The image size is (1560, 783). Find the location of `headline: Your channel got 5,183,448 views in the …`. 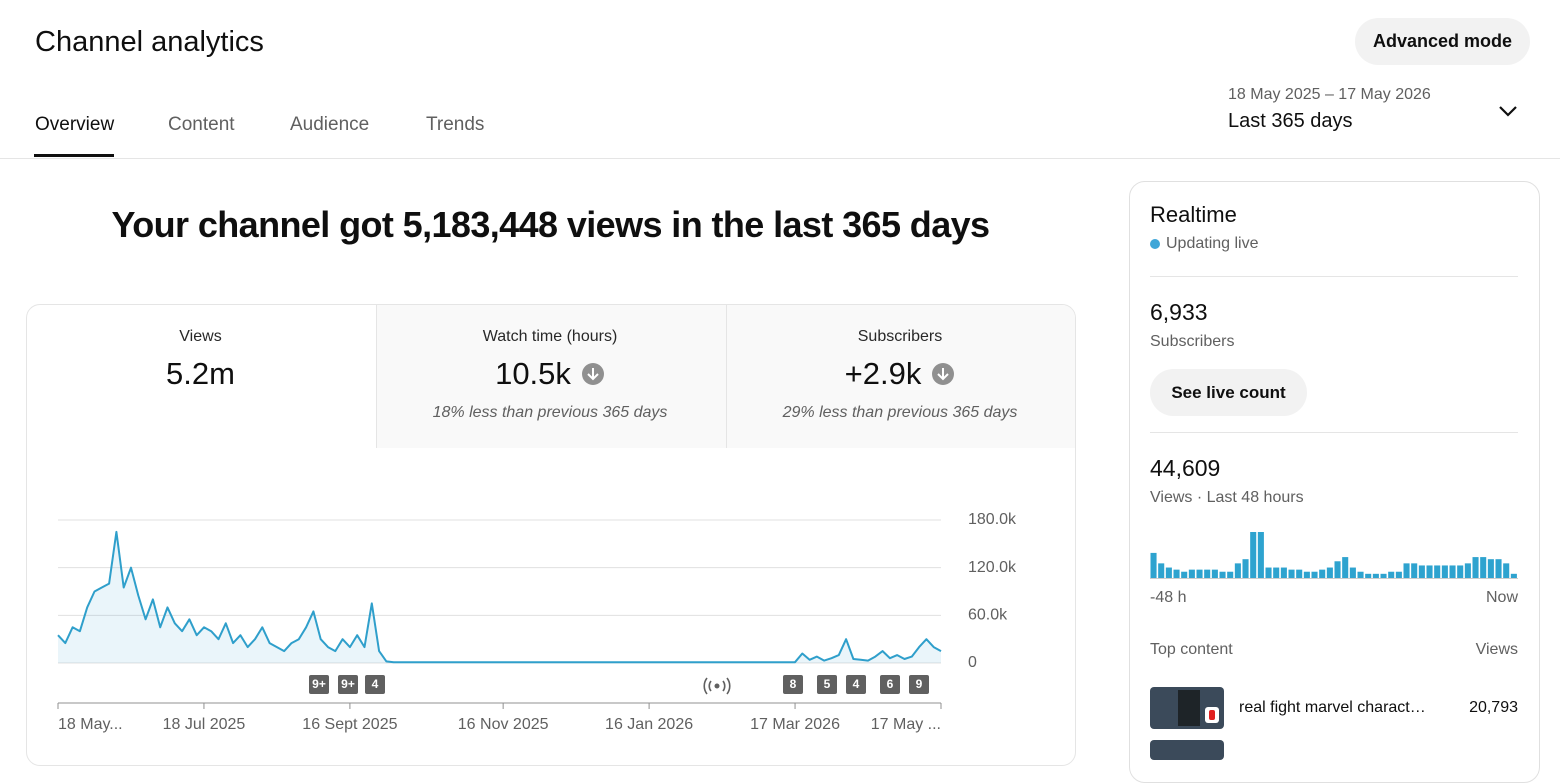

headline: Your channel got 5,183,448 views in the … is located at coordinates (551, 224).